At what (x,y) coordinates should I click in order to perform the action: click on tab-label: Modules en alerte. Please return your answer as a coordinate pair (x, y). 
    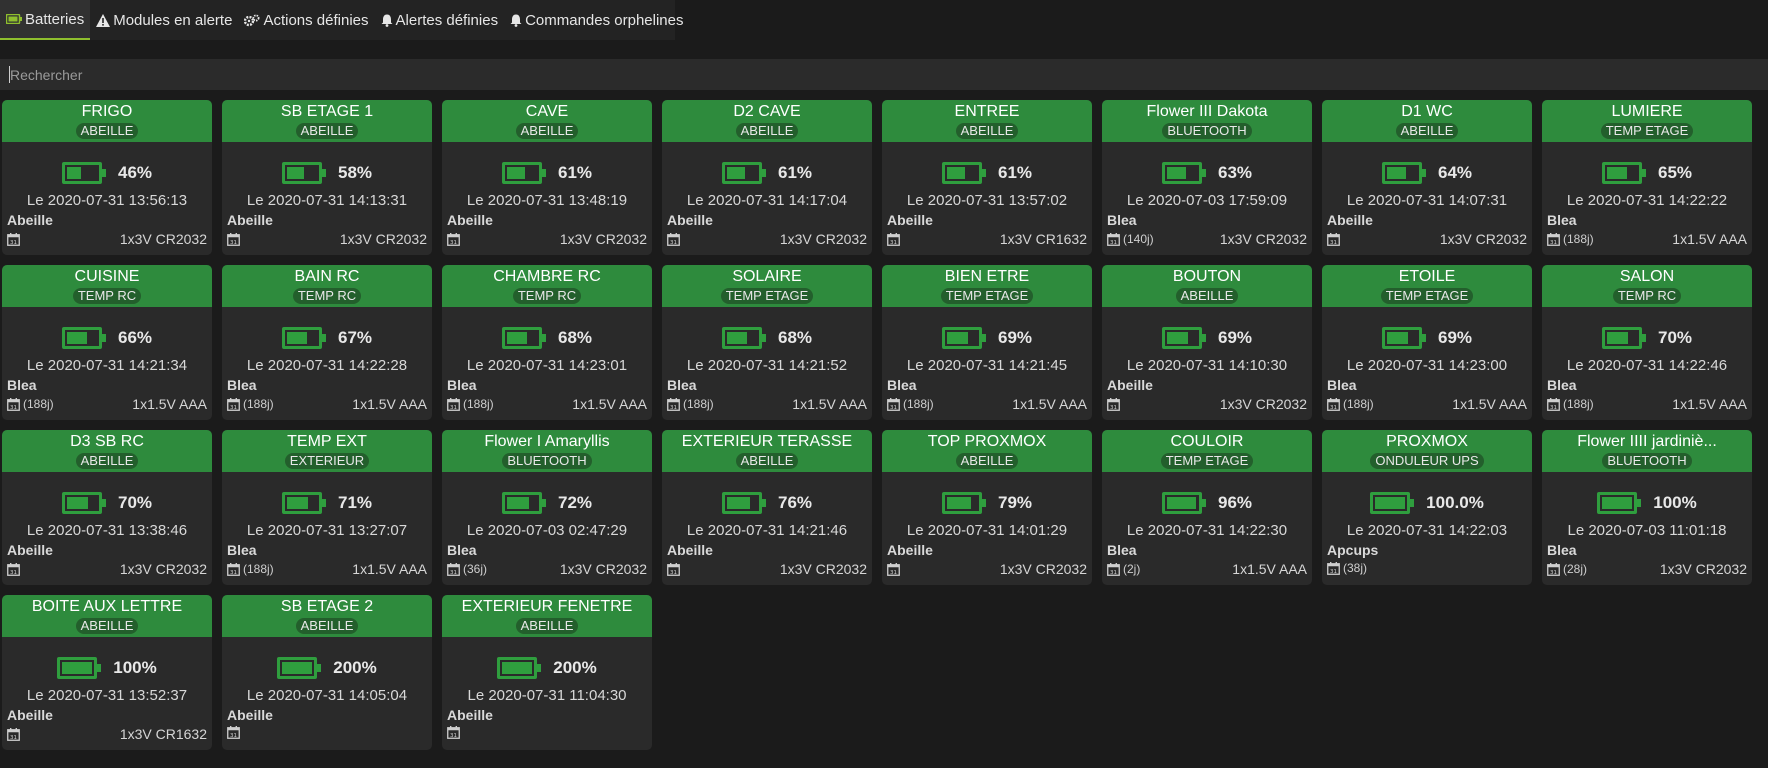
    Looking at the image, I should click on (173, 20).